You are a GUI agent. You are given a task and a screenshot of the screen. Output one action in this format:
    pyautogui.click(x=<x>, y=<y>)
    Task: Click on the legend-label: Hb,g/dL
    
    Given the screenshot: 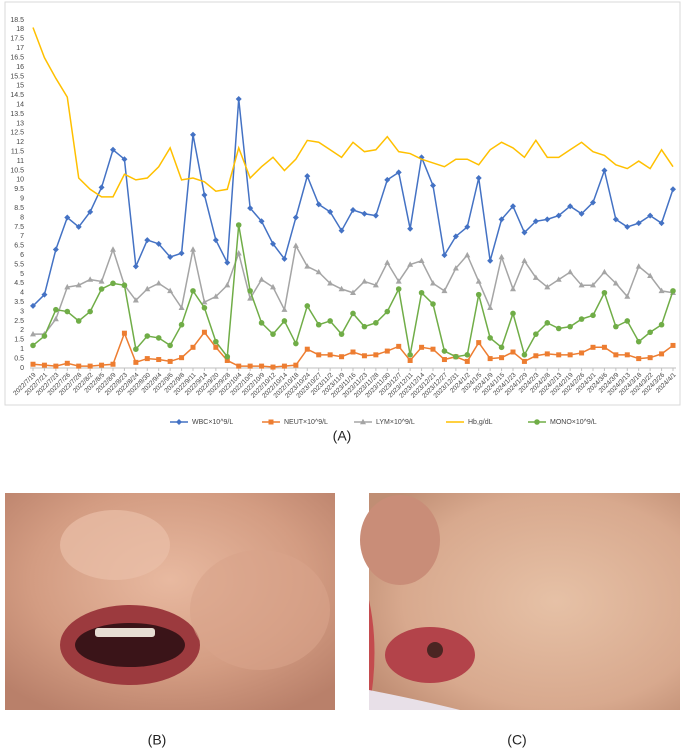 What is the action you would take?
    pyautogui.click(x=480, y=422)
    